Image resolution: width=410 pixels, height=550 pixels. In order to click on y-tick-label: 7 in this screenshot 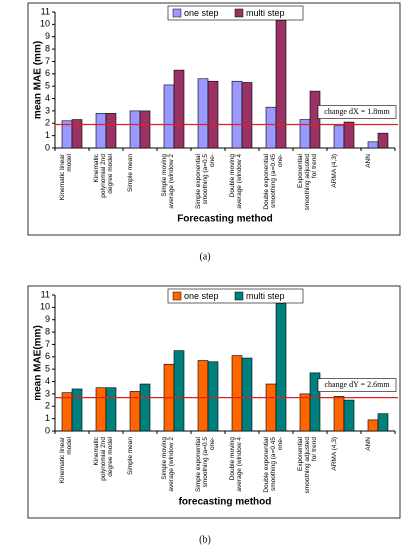, I will do `click(47, 344)`.